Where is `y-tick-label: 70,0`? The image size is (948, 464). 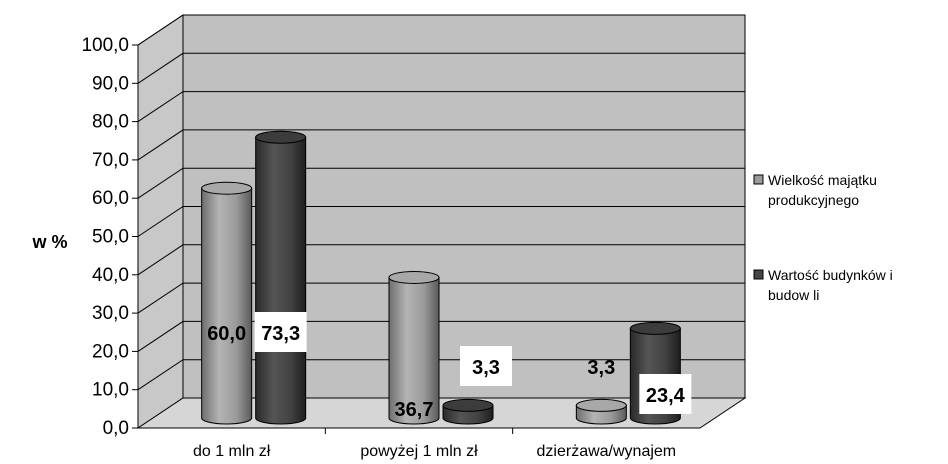
y-tick-label: 70,0 is located at coordinates (110, 160).